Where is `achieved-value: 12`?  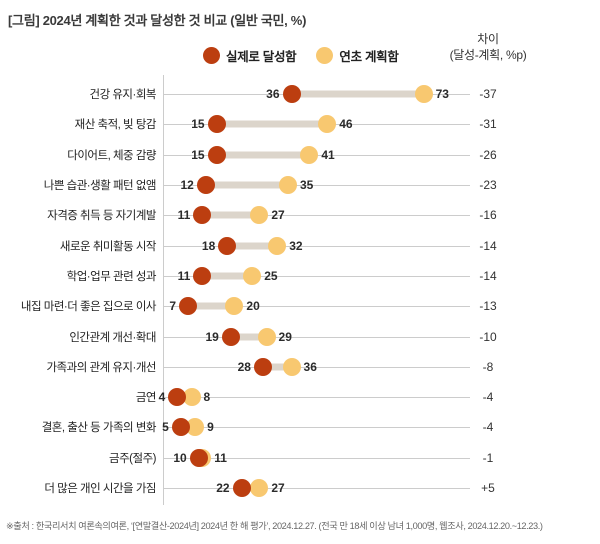 achieved-value: 12 is located at coordinates (187, 185).